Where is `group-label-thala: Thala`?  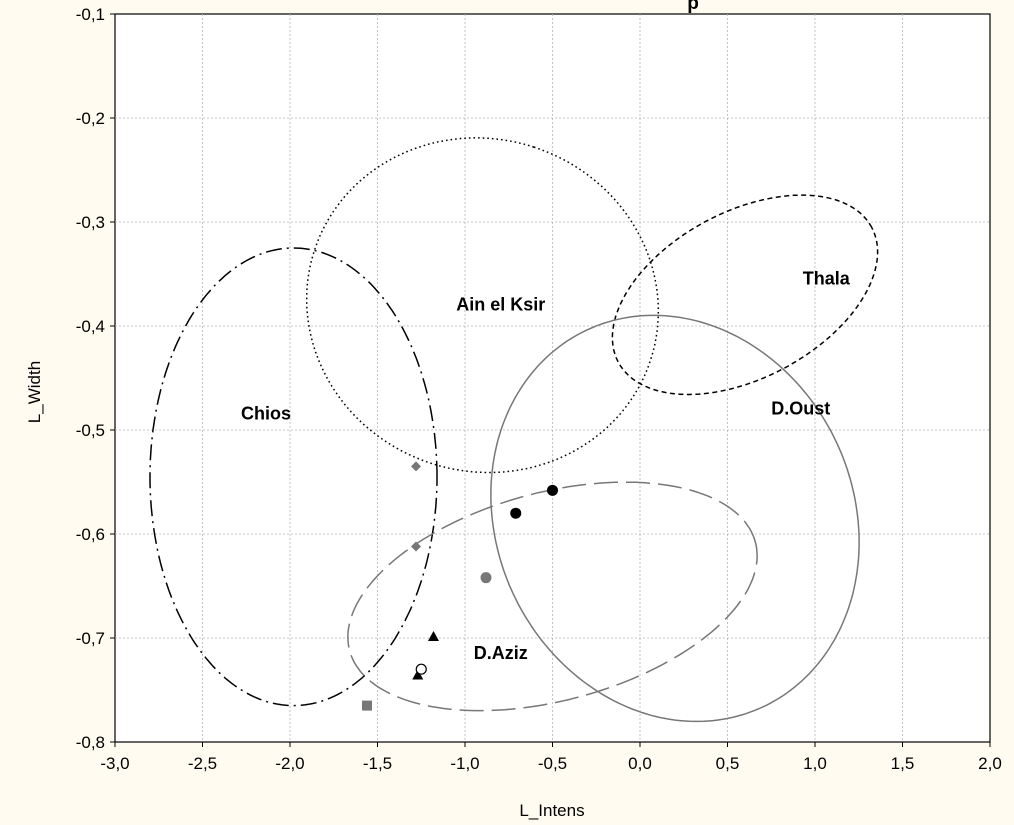 group-label-thala: Thala is located at coordinates (827, 278).